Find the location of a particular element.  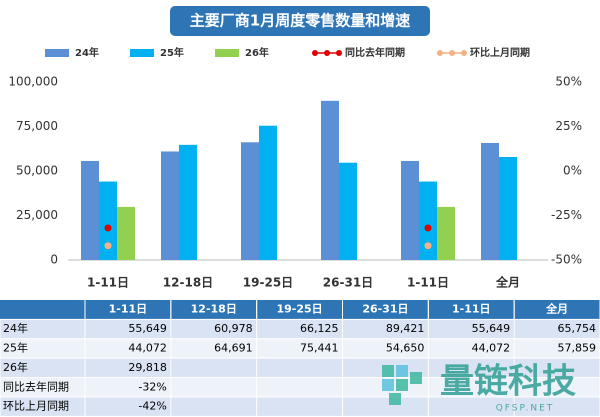

y-tick-label: 100,000 is located at coordinates (33, 82).